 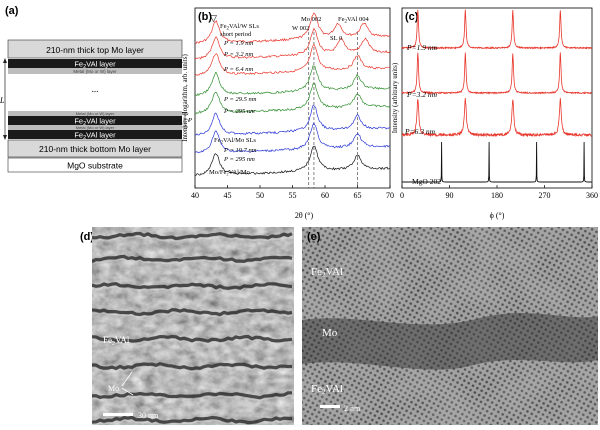 I want to click on panel-d-letter: (d), so click(x=87, y=237).